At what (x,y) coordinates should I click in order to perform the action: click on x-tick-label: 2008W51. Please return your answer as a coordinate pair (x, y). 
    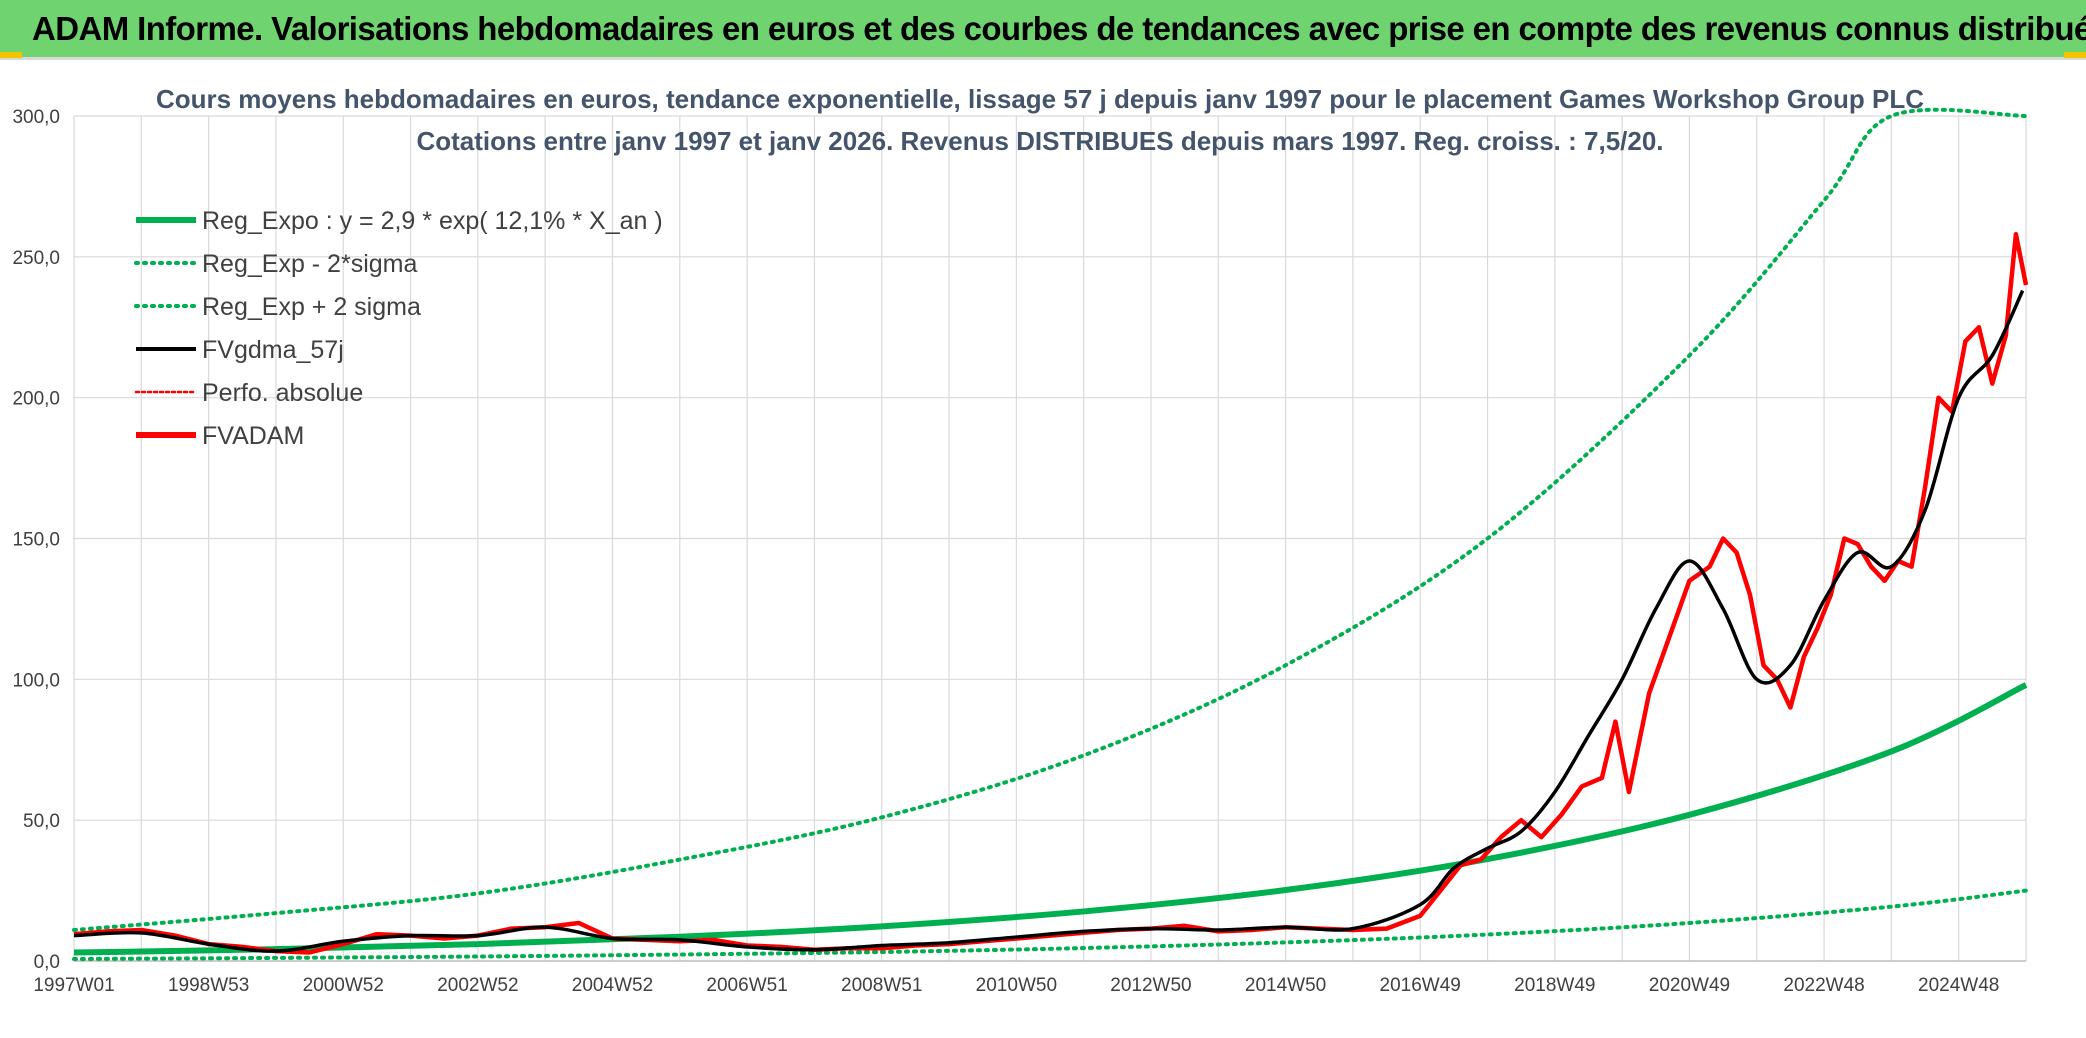
    Looking at the image, I should click on (881, 985).